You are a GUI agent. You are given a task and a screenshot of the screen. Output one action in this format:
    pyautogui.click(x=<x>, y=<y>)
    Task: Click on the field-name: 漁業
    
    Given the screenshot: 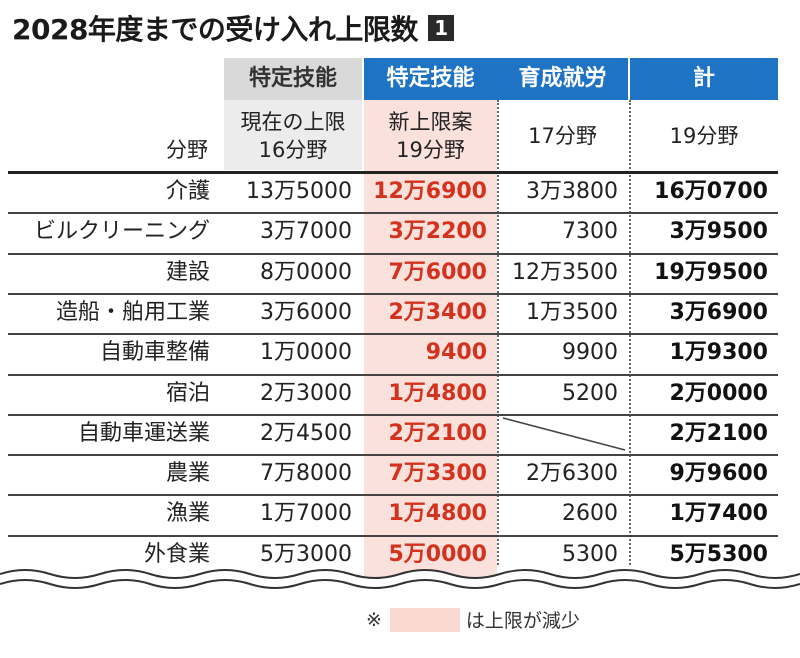 What is the action you would take?
    pyautogui.click(x=187, y=514)
    